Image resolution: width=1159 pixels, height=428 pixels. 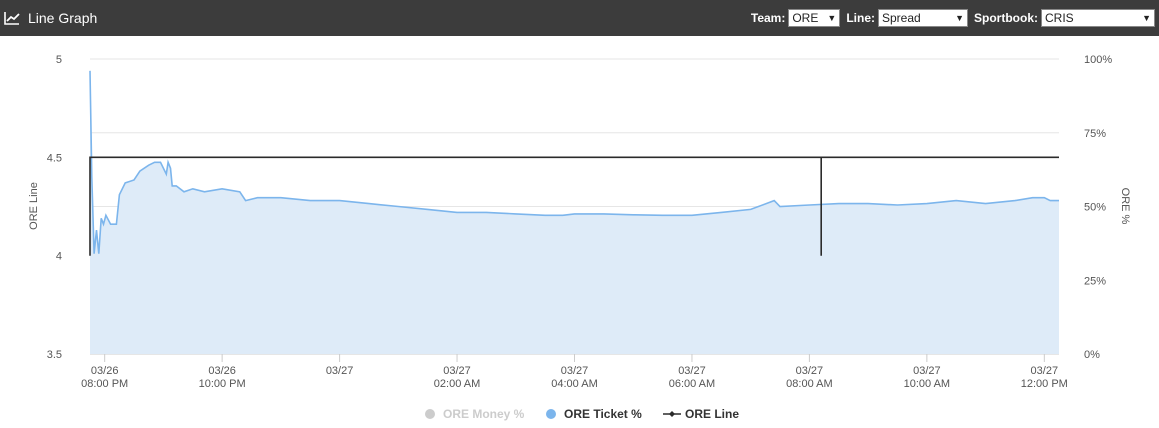 What do you see at coordinates (923, 18) in the screenshot?
I see `line-select: Spread ▼` at bounding box center [923, 18].